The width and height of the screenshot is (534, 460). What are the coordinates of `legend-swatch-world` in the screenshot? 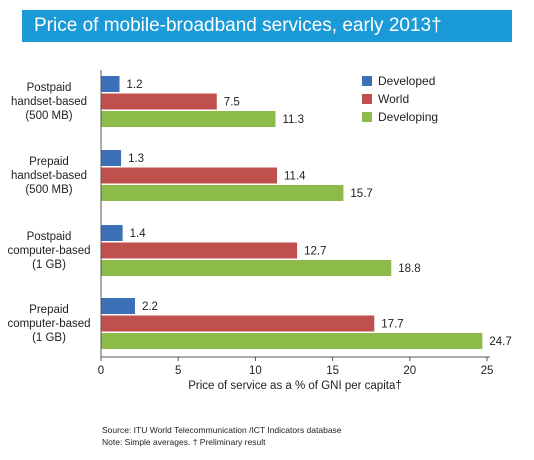 It's located at (367, 99).